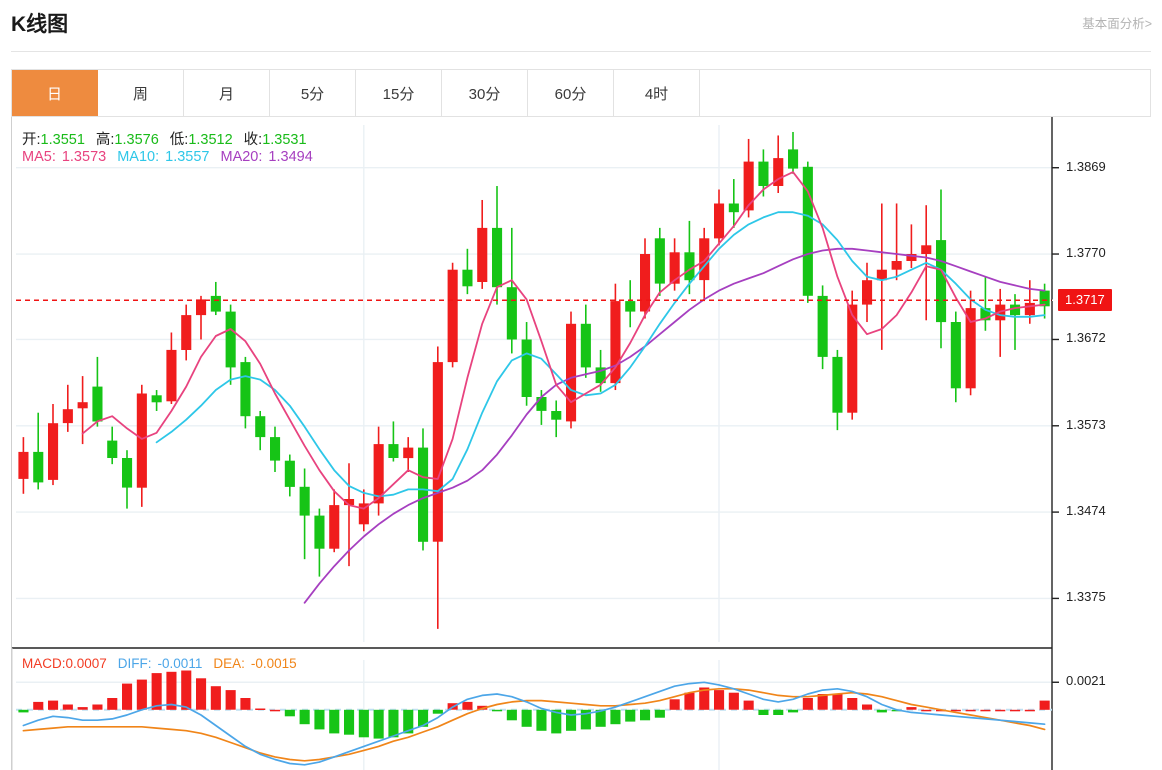 This screenshot has width=1162, height=770. What do you see at coordinates (55, 93) in the screenshot?
I see `period-tab-0: 日` at bounding box center [55, 93].